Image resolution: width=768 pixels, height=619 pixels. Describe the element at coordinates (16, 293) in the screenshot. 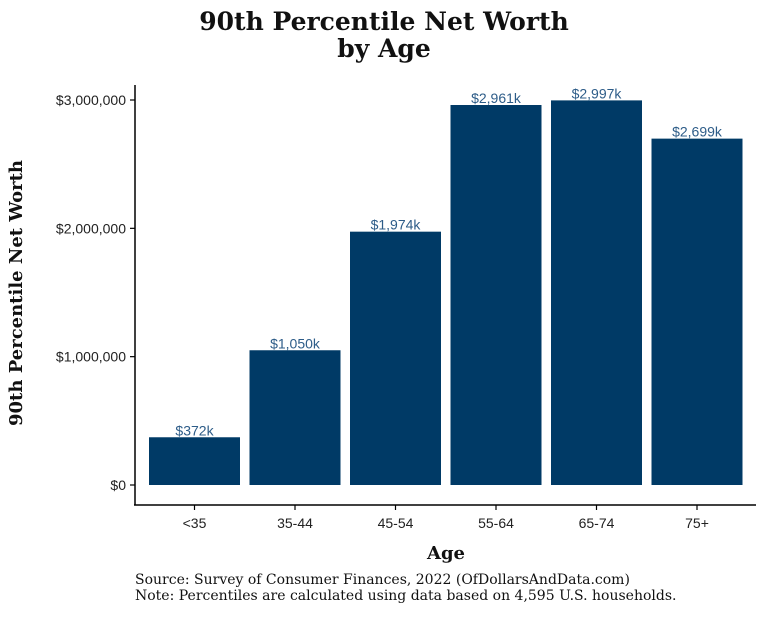

I see `y-axis-label: 90th Percentile Net Worth` at that location.